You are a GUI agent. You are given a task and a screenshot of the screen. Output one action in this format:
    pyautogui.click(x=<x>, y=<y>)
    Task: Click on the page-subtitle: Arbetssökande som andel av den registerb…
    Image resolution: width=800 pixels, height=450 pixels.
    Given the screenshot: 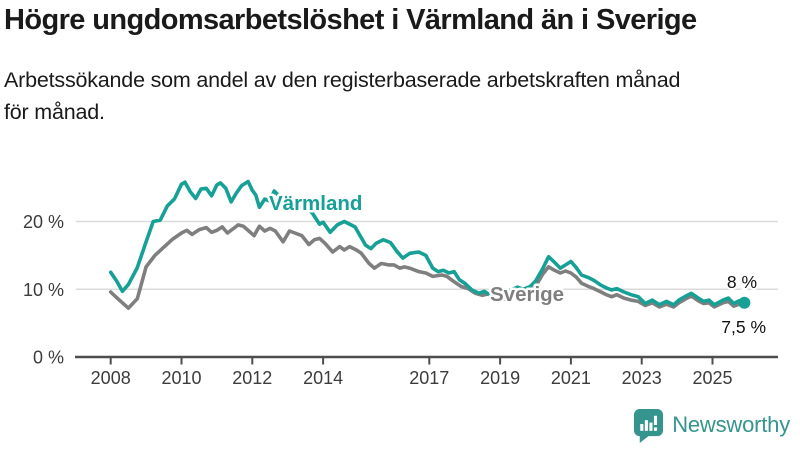 What is the action you would take?
    pyautogui.click(x=342, y=96)
    